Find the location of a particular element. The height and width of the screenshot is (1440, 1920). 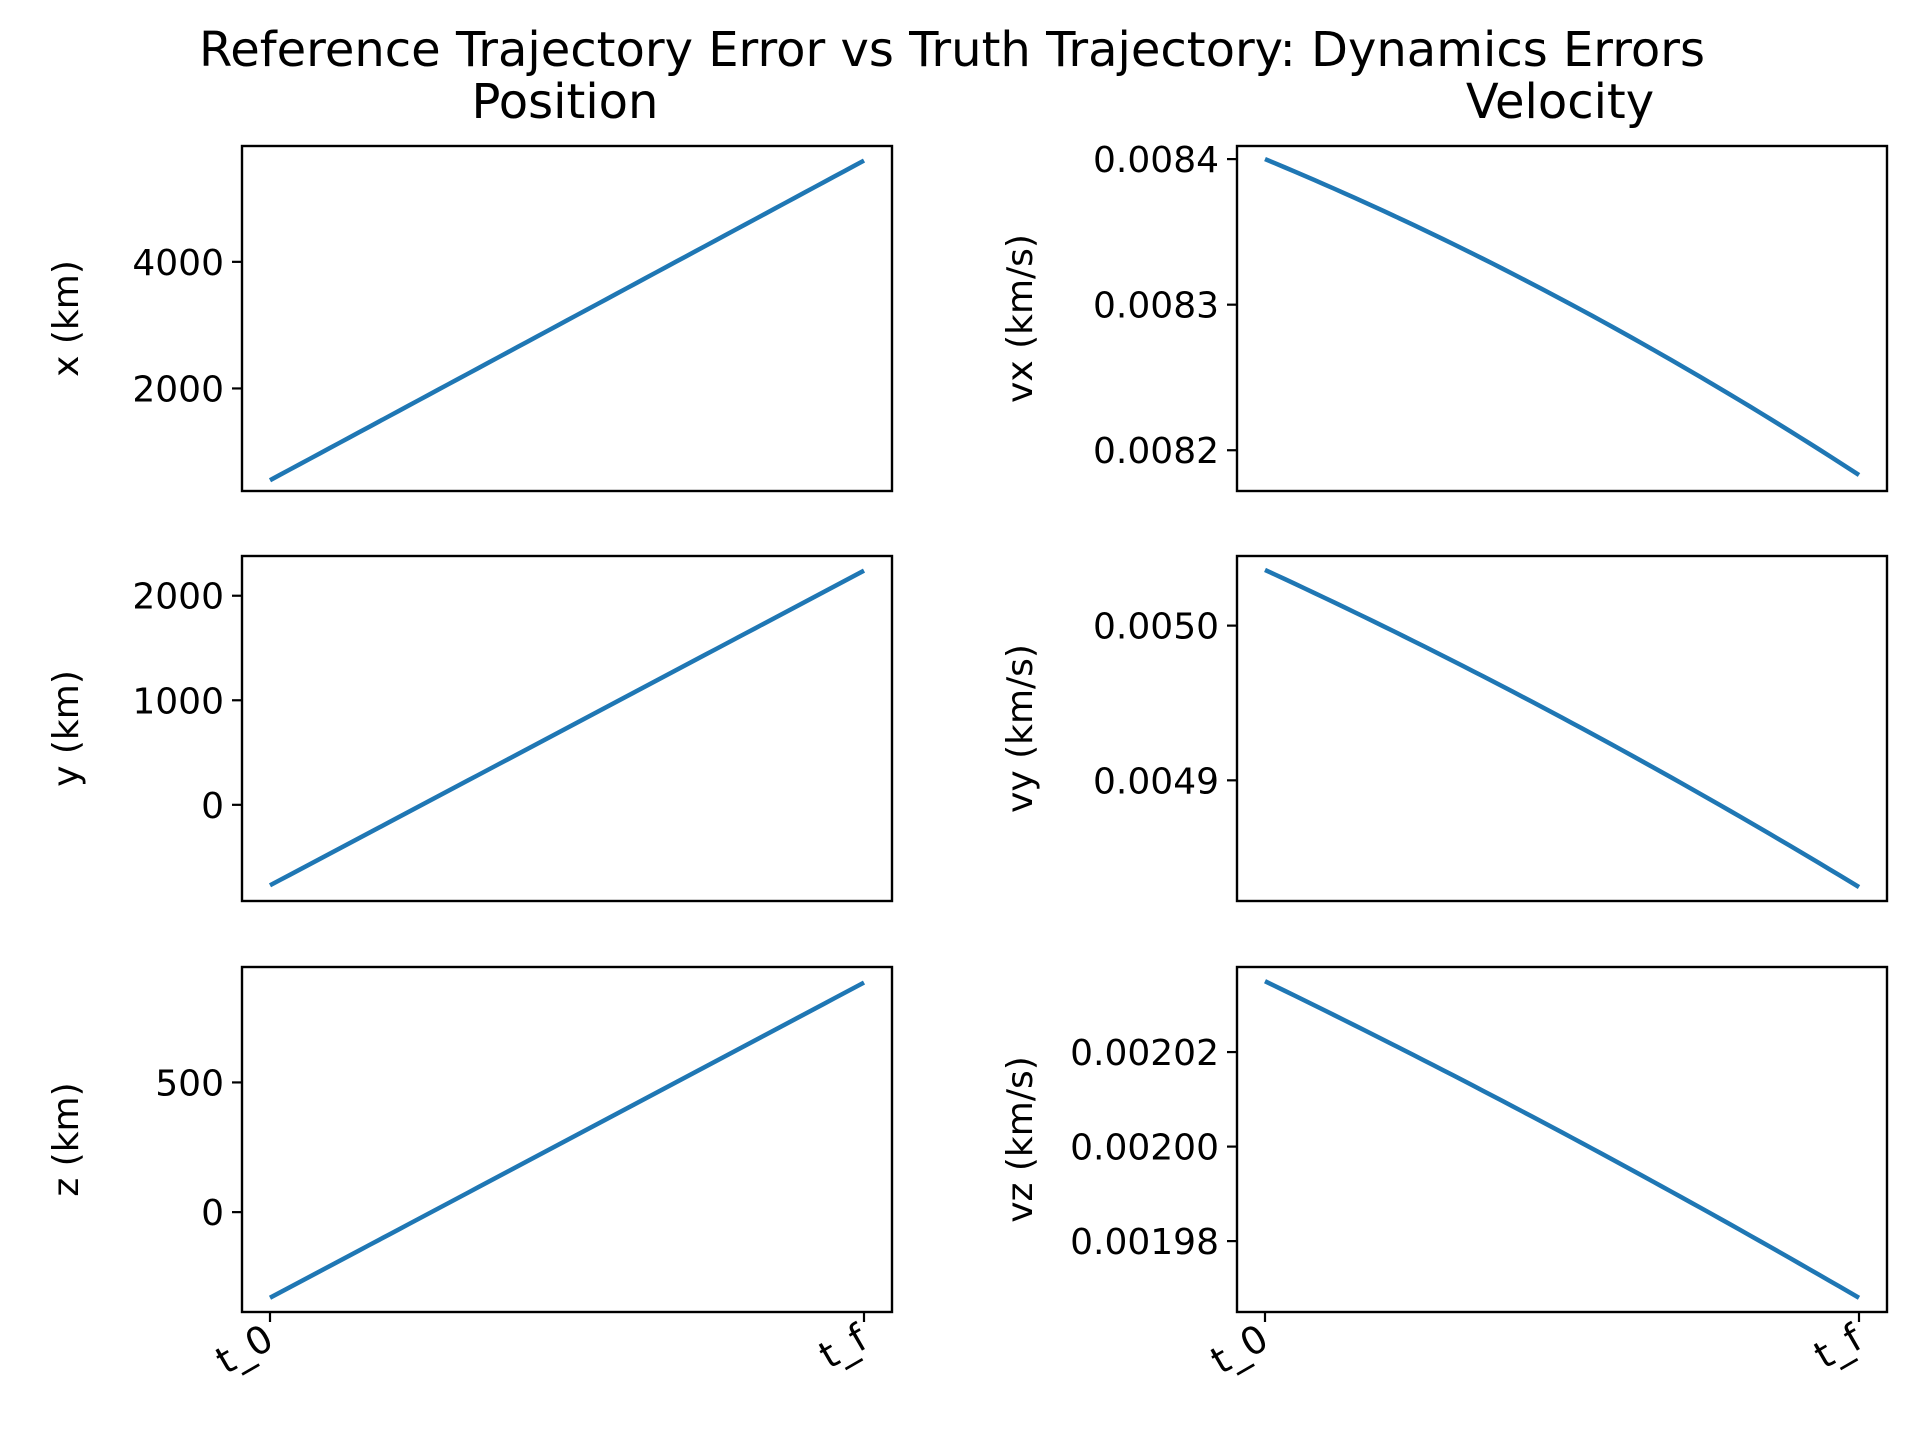

series-line-y is located at coordinates (567, 728).